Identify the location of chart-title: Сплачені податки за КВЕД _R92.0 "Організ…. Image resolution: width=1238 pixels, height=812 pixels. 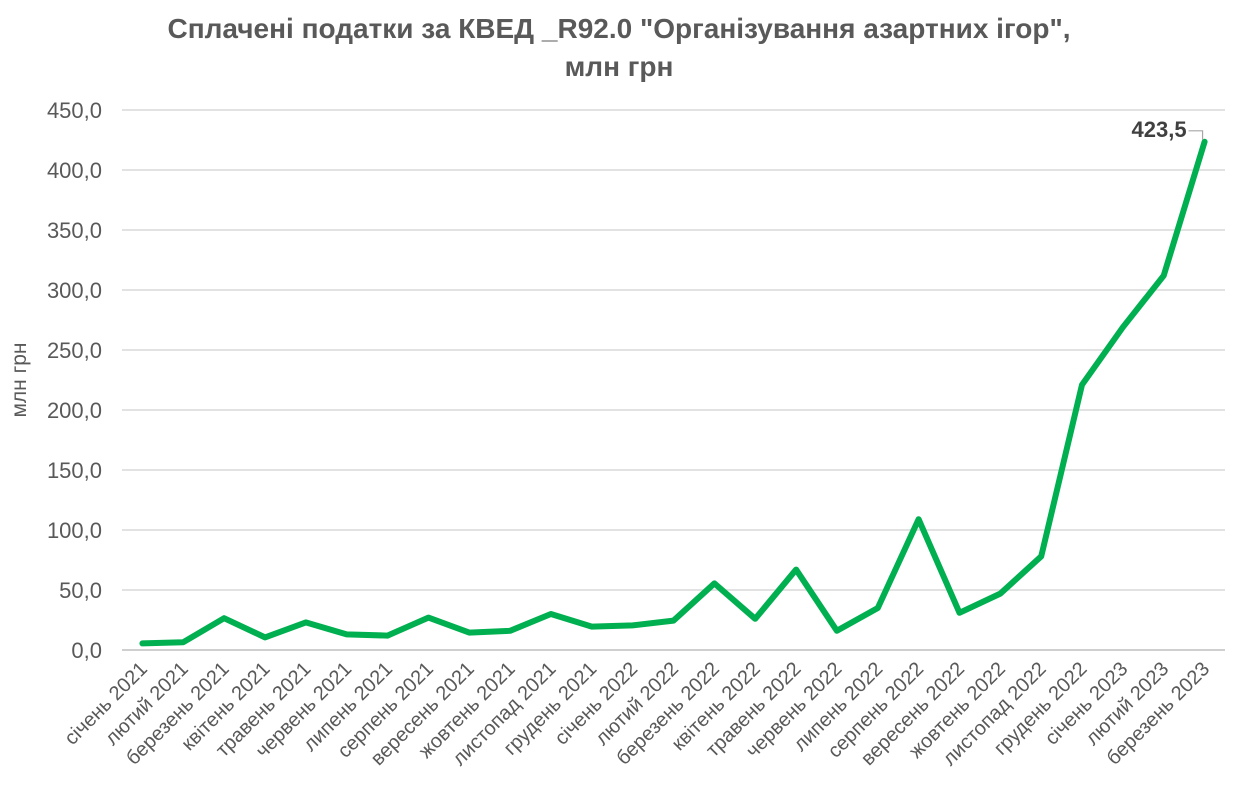
(619, 48).